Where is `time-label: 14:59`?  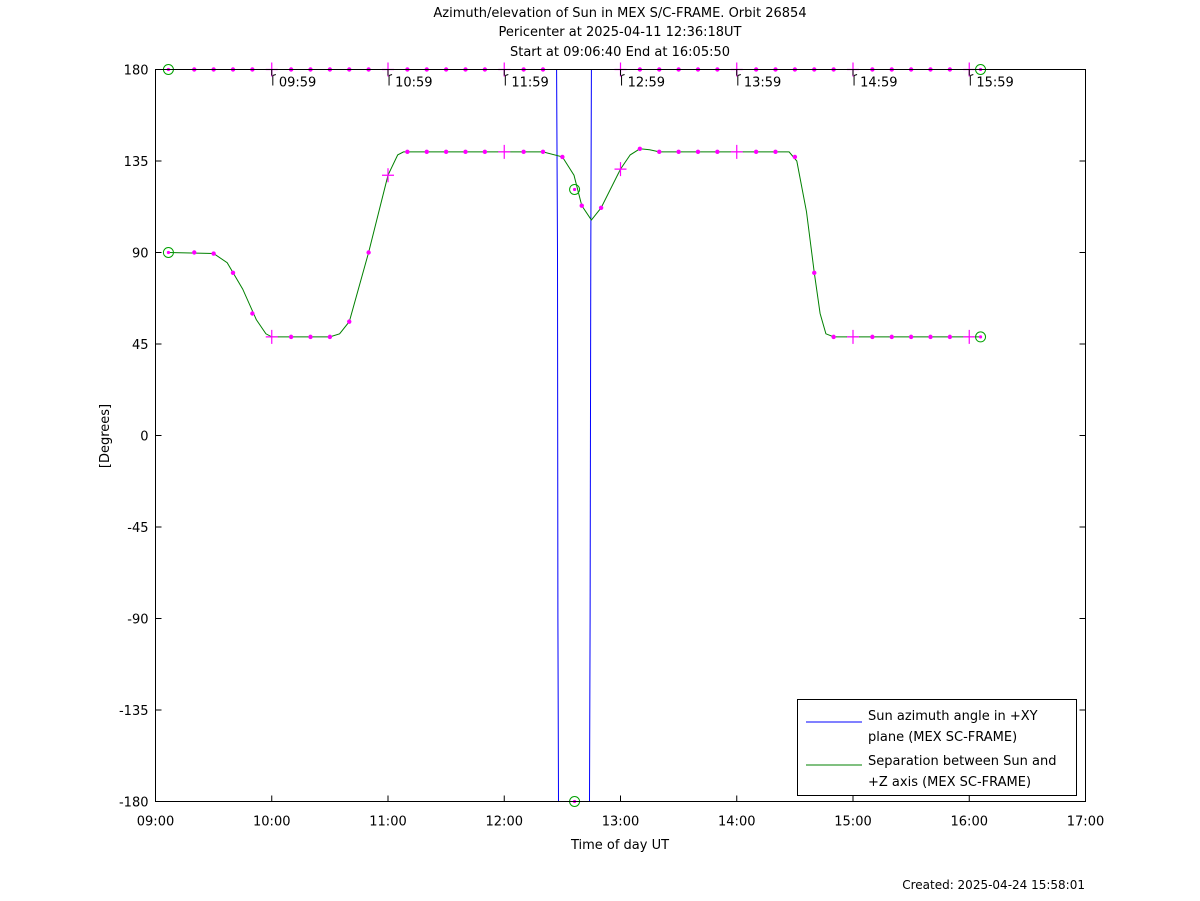
time-label: 14:59 is located at coordinates (878, 83).